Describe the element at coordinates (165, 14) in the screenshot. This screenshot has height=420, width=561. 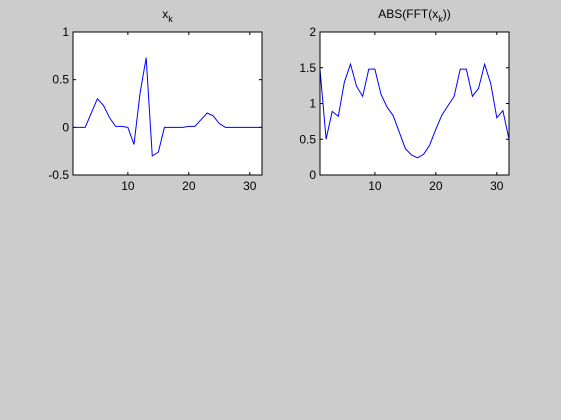
I see `title-main: x` at that location.